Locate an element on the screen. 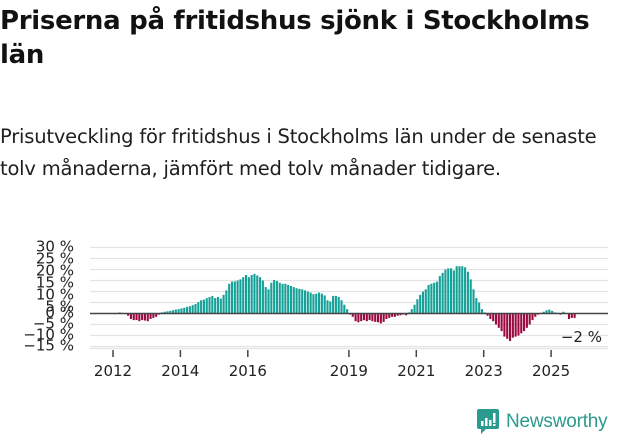 This screenshot has height=439, width=631. y-tick-label: 20 % is located at coordinates (55, 271).